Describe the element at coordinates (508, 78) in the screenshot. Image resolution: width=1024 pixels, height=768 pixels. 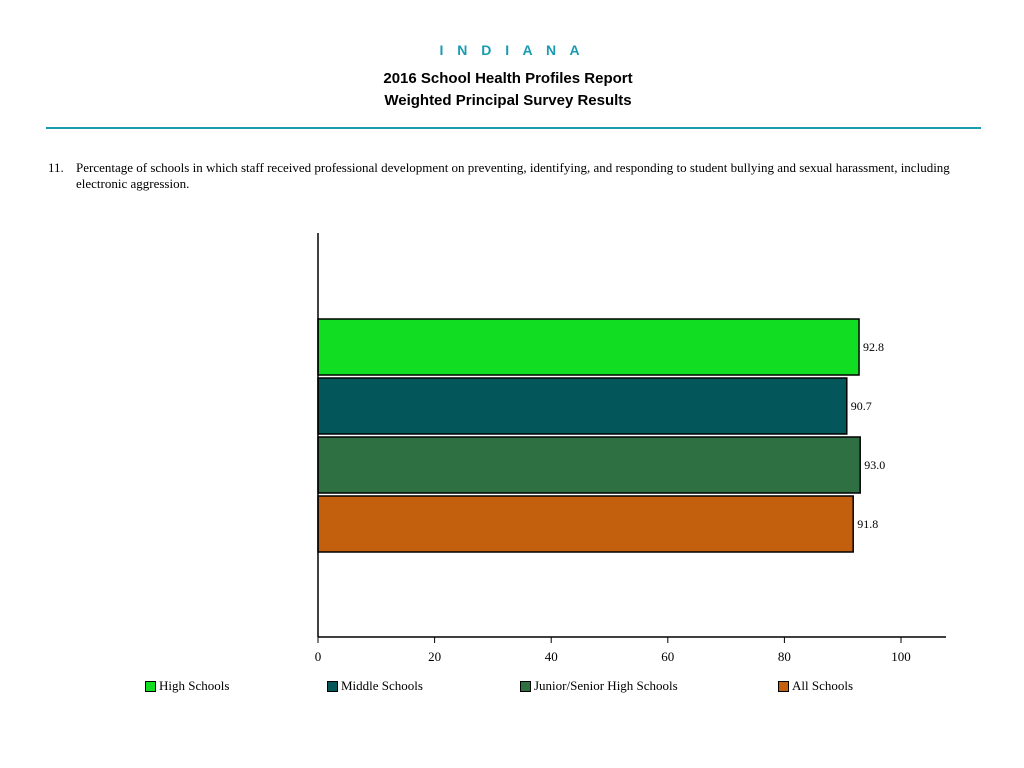
I see `report-title: 2016 School Health Profiles Report` at that location.